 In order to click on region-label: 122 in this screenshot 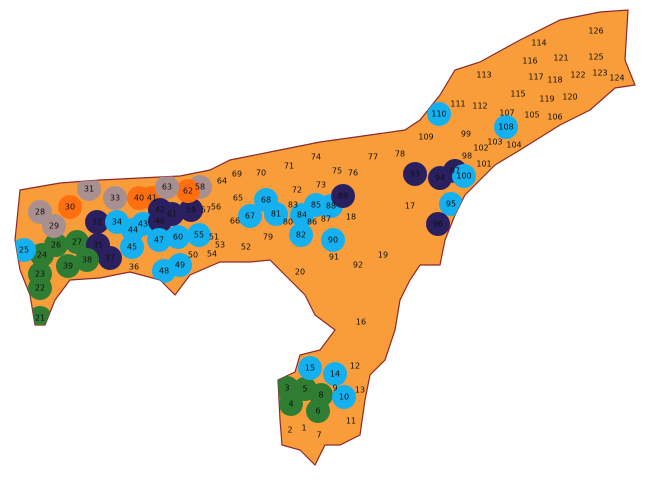, I will do `click(577, 75)`.